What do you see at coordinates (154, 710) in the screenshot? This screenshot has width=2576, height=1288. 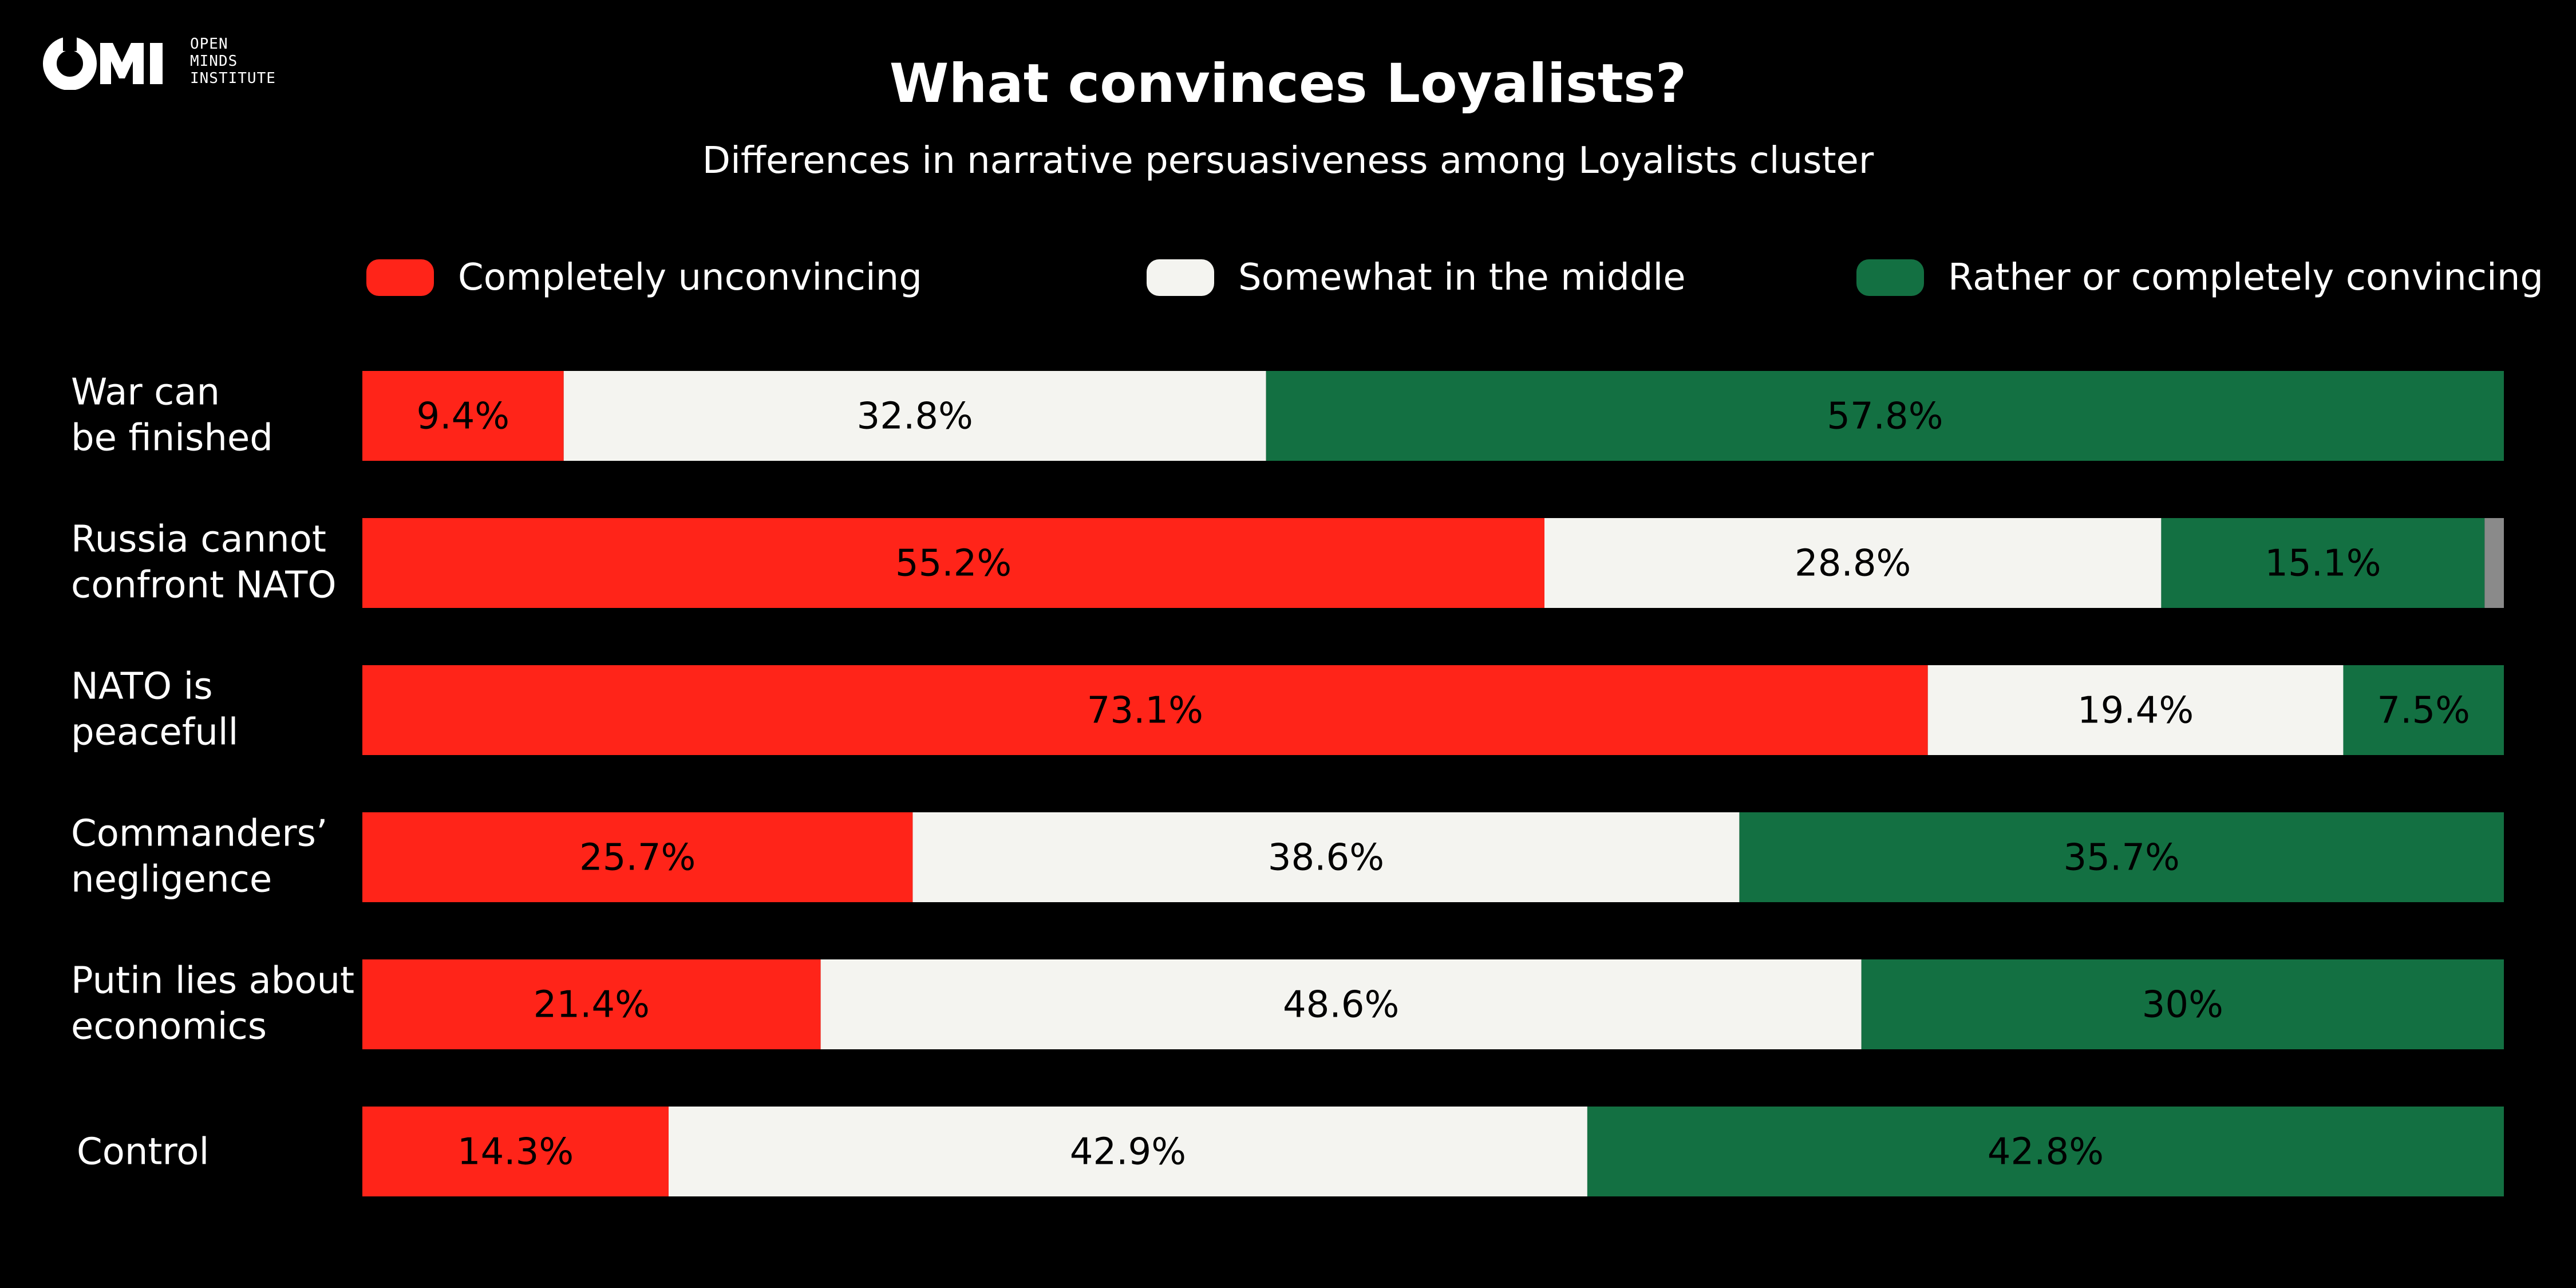 I see `category-label: NATO is peacefull` at bounding box center [154, 710].